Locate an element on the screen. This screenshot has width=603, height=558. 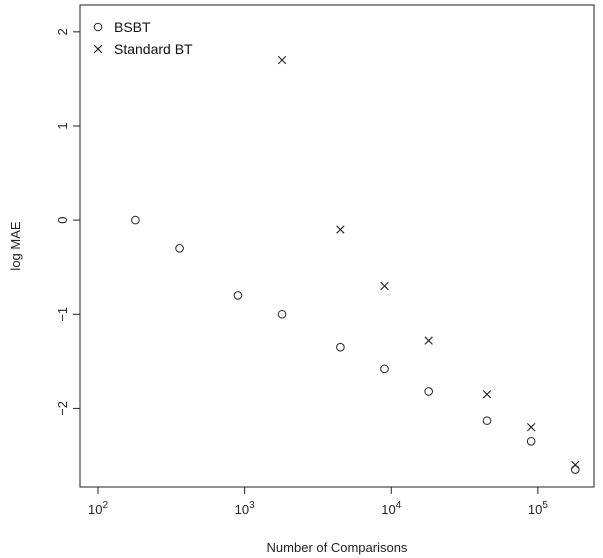
legend-label: Standard BT is located at coordinates (153, 49).